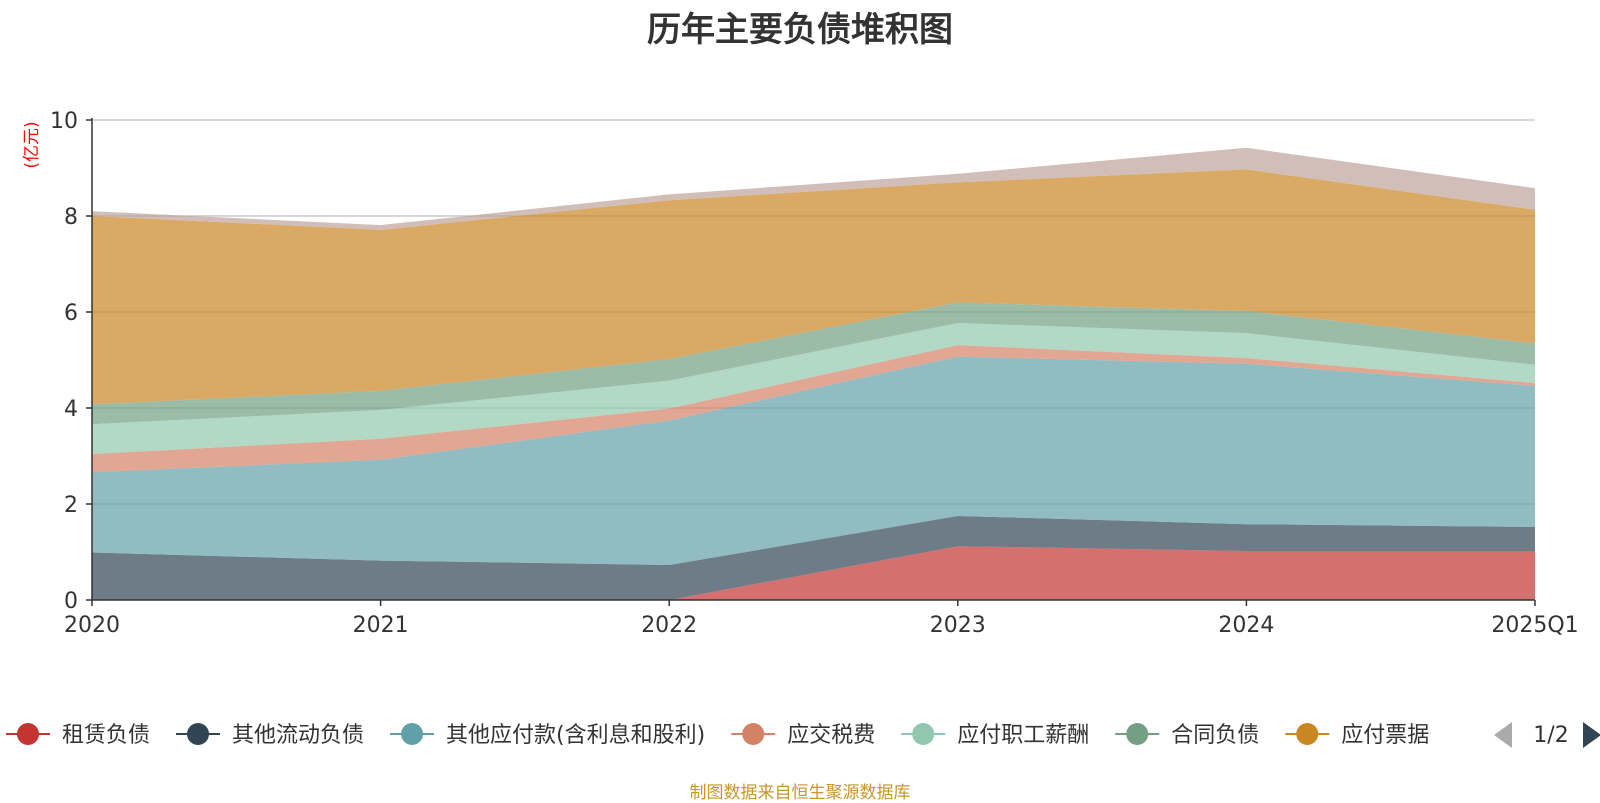 The width and height of the screenshot is (1600, 803). What do you see at coordinates (1591, 735) in the screenshot?
I see `legend-next-page-icon` at bounding box center [1591, 735].